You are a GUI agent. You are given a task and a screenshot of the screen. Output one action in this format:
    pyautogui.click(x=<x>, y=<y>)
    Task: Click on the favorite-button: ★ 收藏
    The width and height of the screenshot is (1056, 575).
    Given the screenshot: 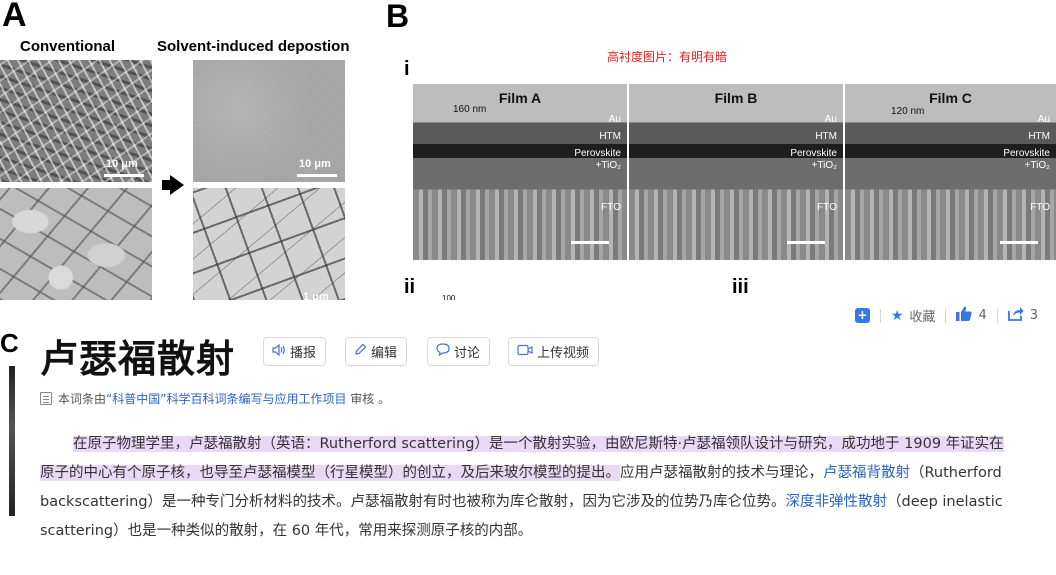 What is the action you would take?
    pyautogui.click(x=913, y=316)
    